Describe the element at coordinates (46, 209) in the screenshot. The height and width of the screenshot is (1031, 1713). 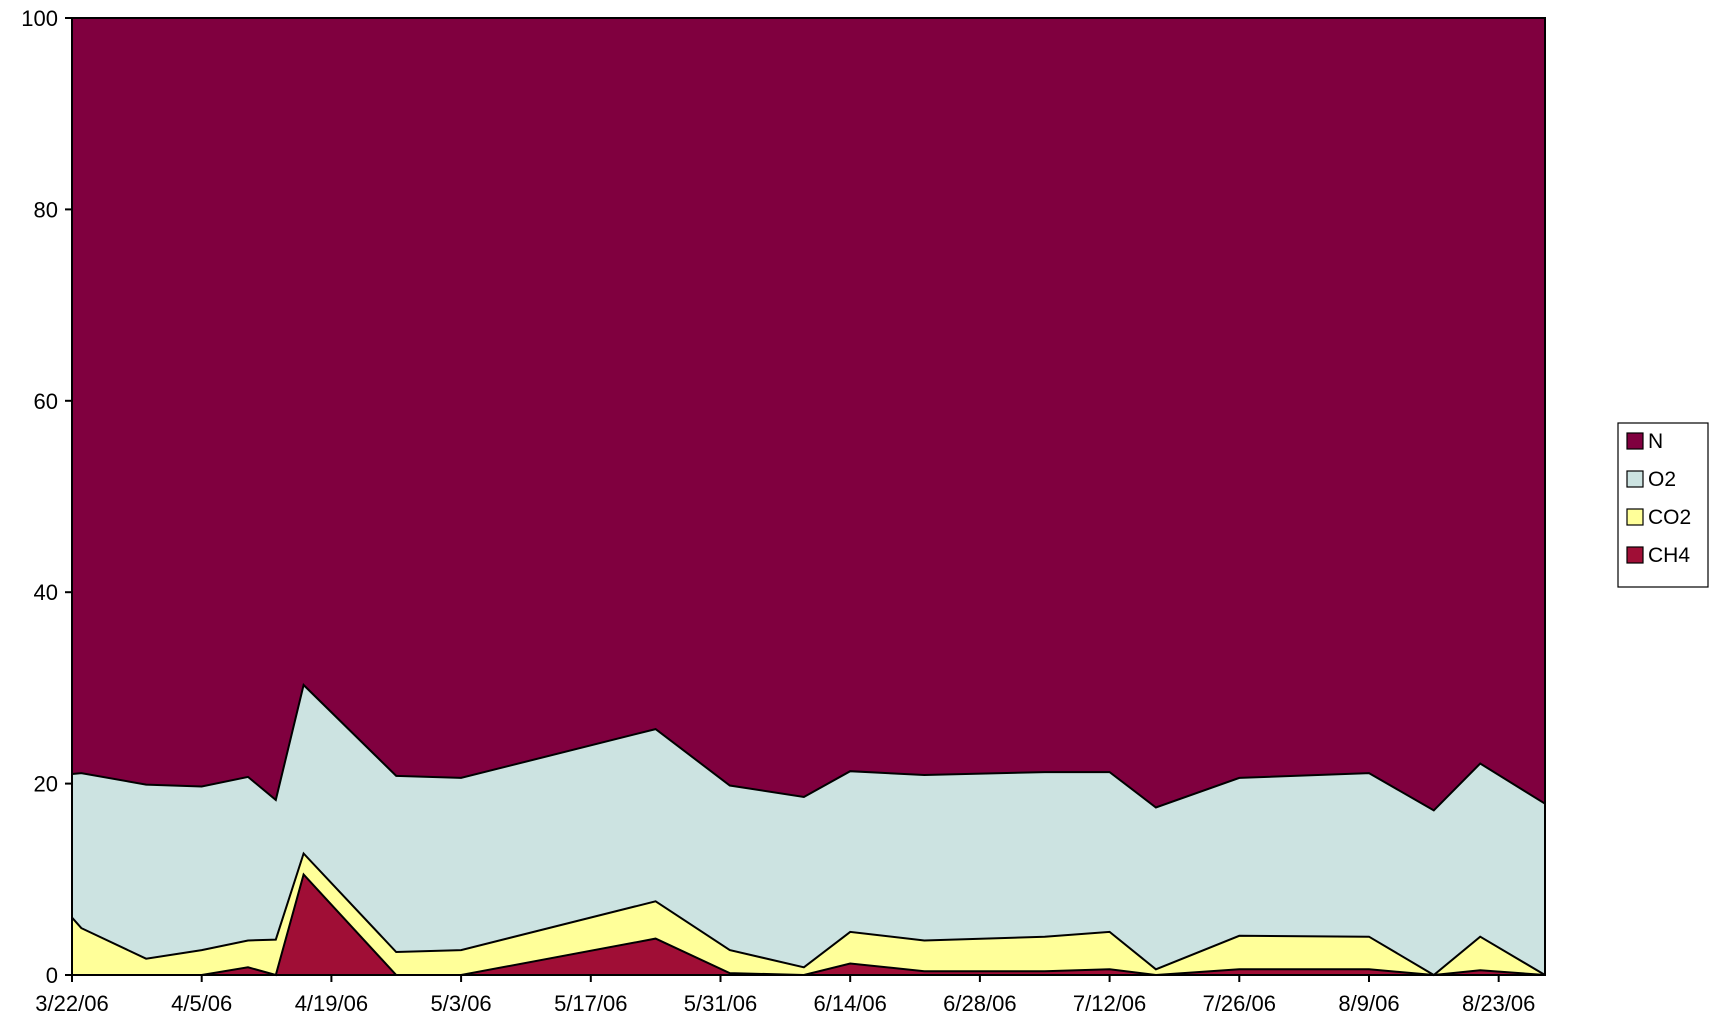
I see `y-tick-label: 80` at that location.